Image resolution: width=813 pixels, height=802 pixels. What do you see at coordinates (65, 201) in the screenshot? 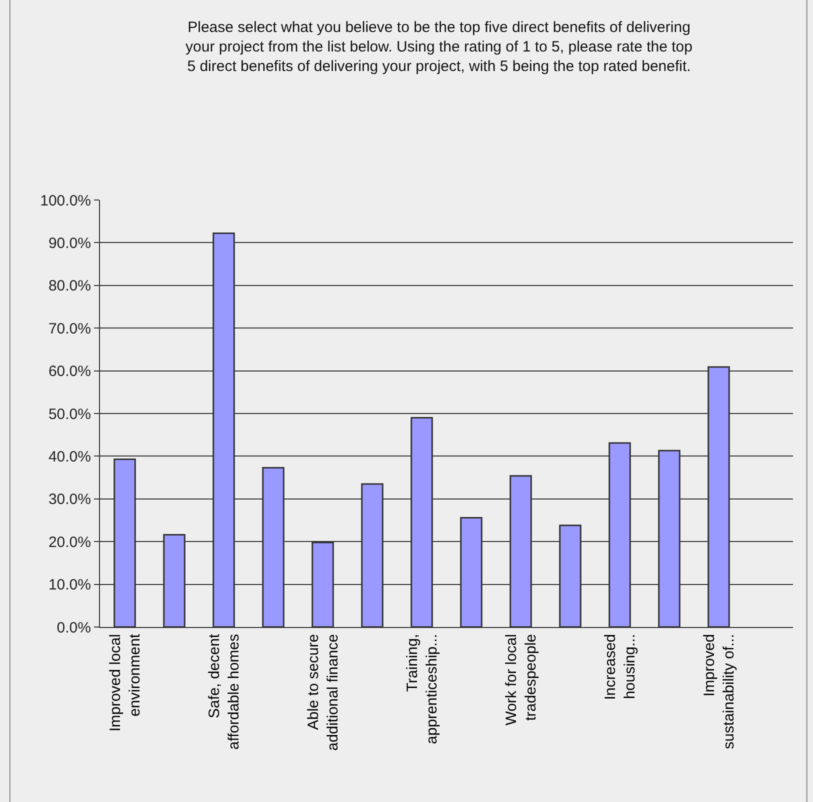
I see `y-tick-label: 100.0%` at bounding box center [65, 201].